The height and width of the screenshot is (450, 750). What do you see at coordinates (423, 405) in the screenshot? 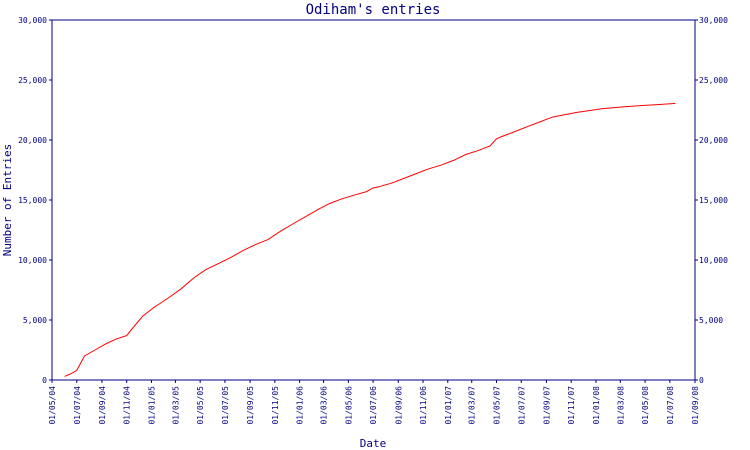
I see `x-tick-label: 01/11/06` at bounding box center [423, 405].